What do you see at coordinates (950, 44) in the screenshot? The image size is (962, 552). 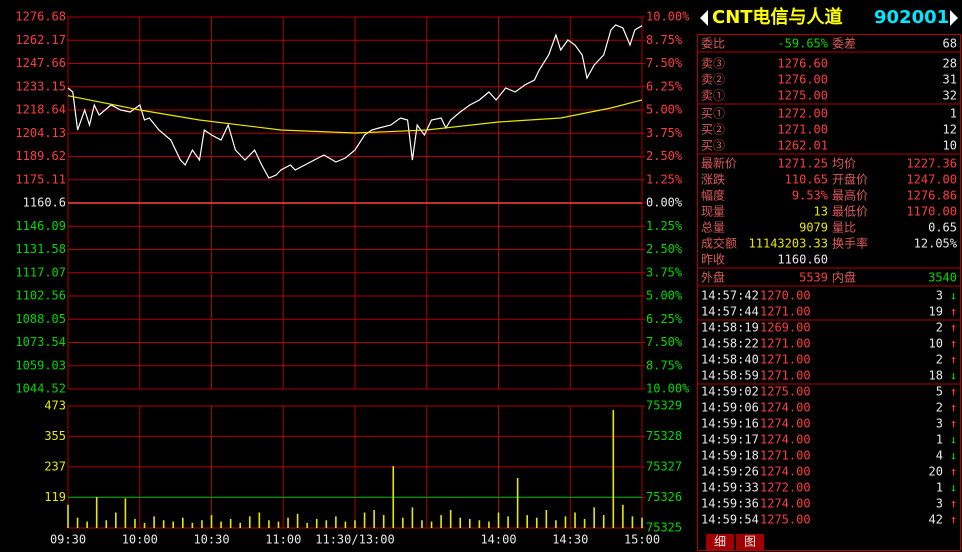 I see `quote-cell: 68` at bounding box center [950, 44].